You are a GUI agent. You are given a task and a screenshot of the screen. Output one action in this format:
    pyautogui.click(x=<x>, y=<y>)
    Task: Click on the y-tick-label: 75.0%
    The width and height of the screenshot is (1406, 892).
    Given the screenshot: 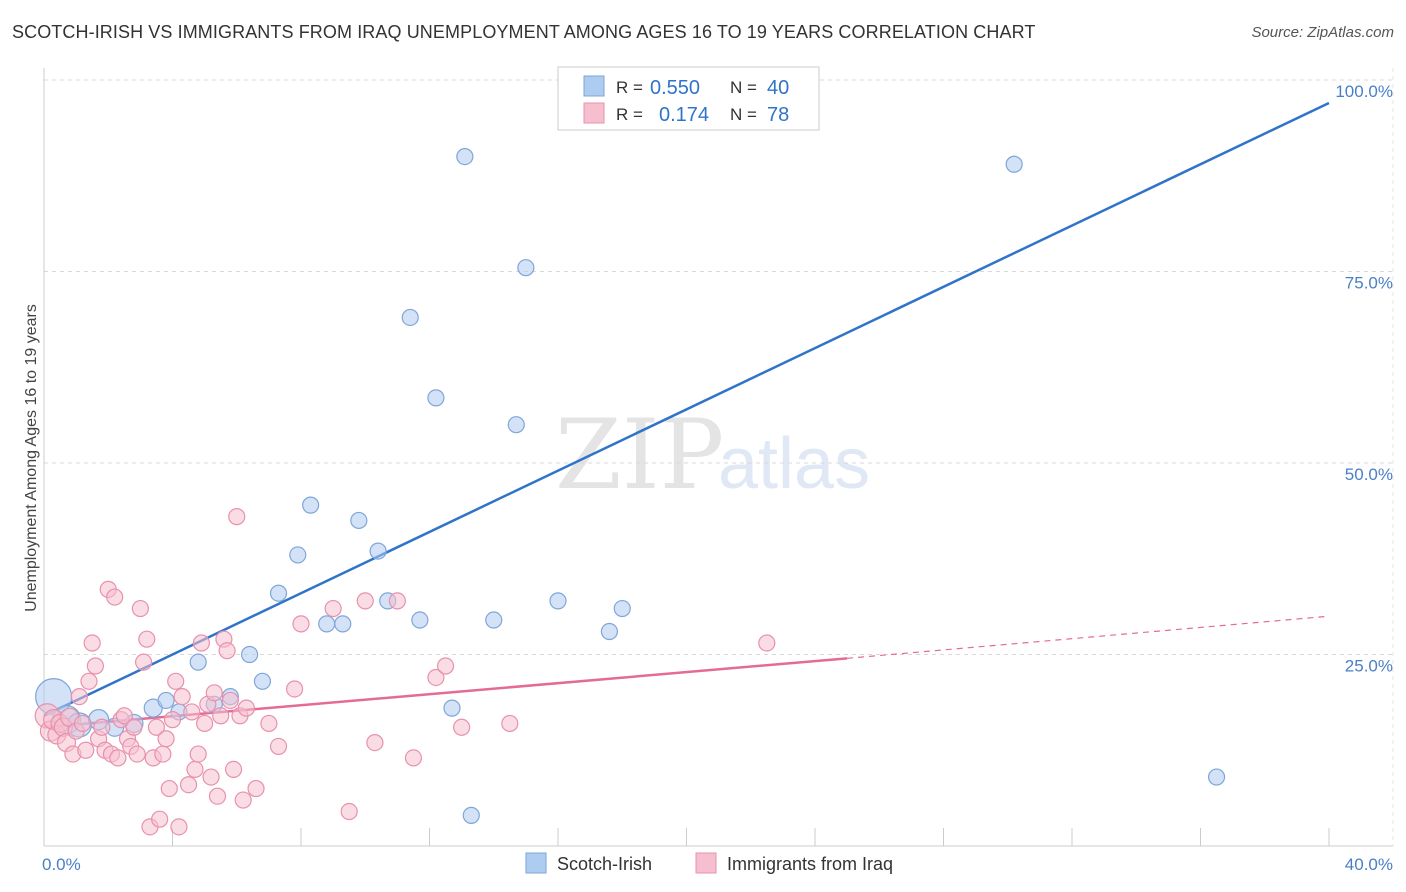 What is the action you would take?
    pyautogui.click(x=1369, y=283)
    